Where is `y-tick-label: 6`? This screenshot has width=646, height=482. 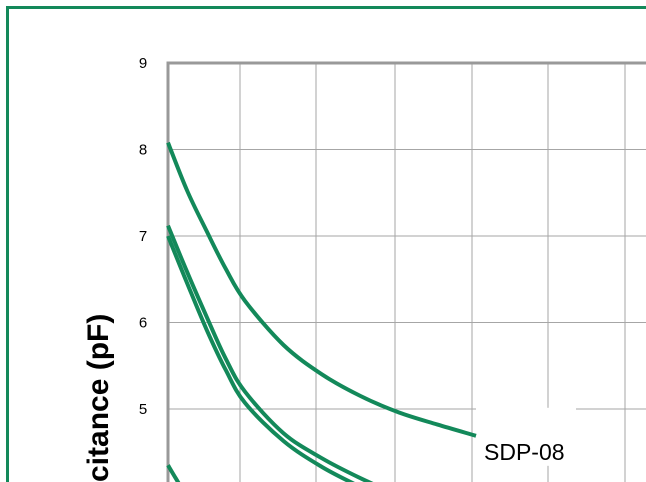 y-tick-label: 6 is located at coordinates (143, 323).